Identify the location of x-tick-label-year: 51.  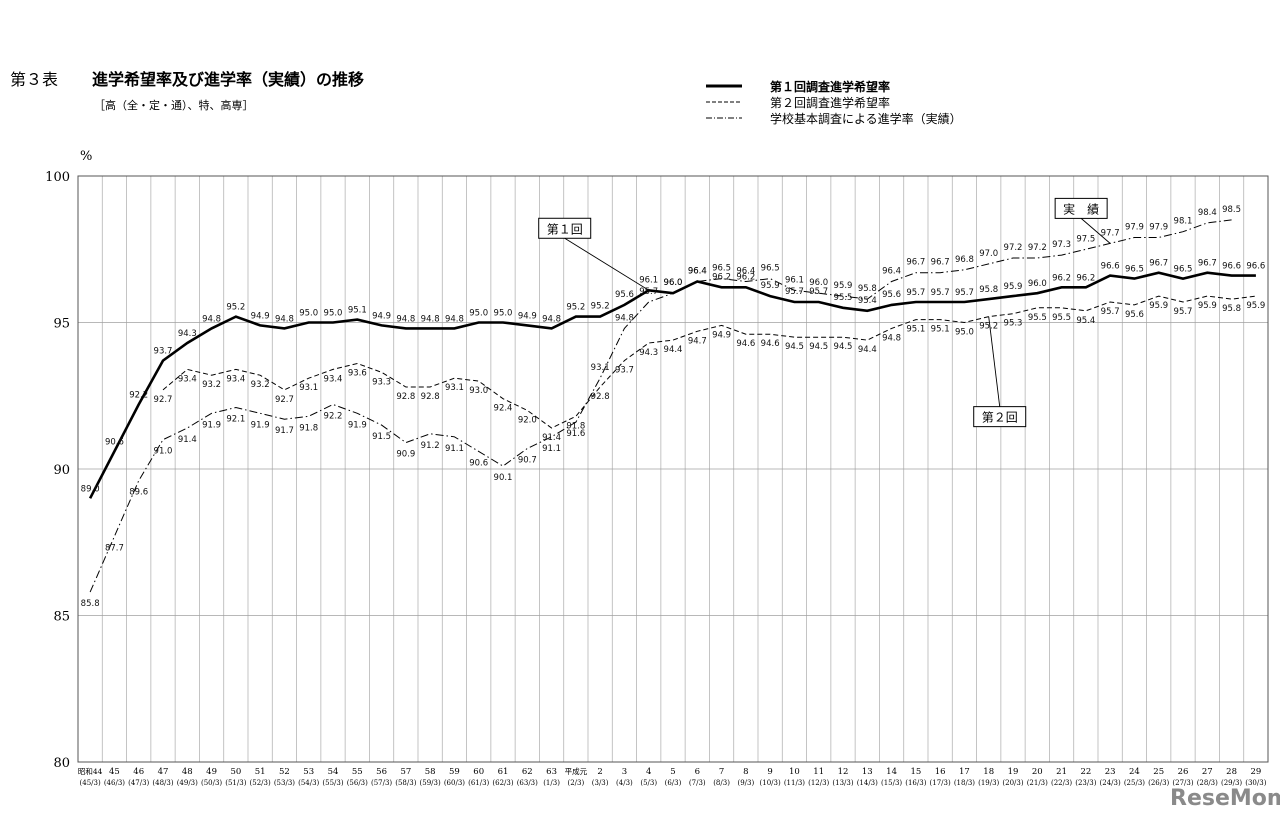
(260, 772).